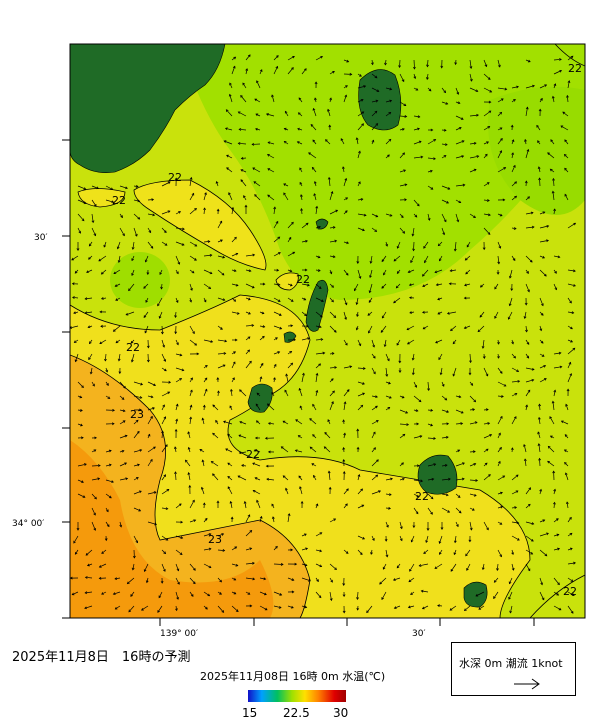 Image resolution: width=596 pixels, height=722 pixels. I want to click on warm-zone-north, so click(200, 225).